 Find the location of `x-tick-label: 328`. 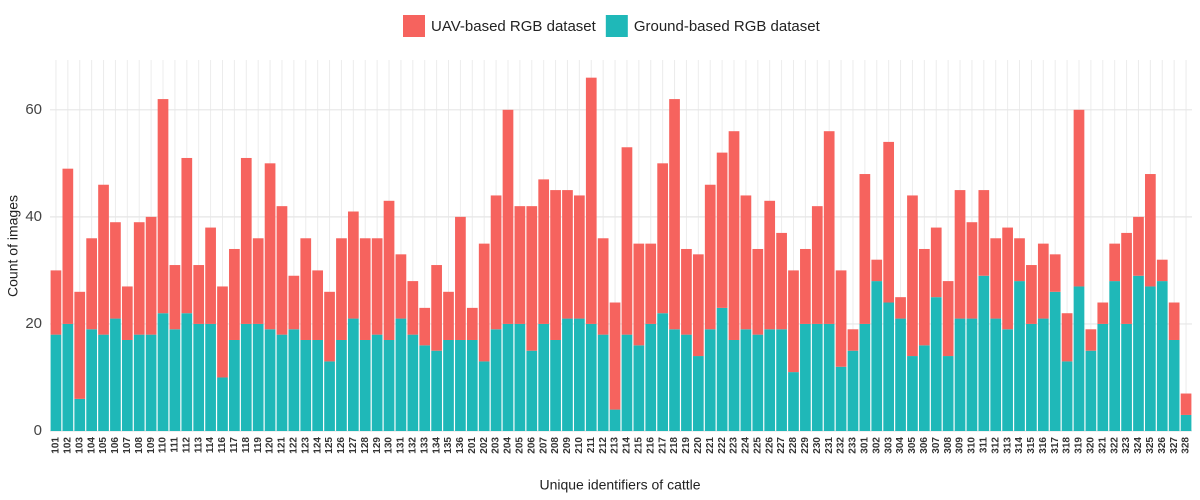

x-tick-label: 328 is located at coordinates (1186, 445).